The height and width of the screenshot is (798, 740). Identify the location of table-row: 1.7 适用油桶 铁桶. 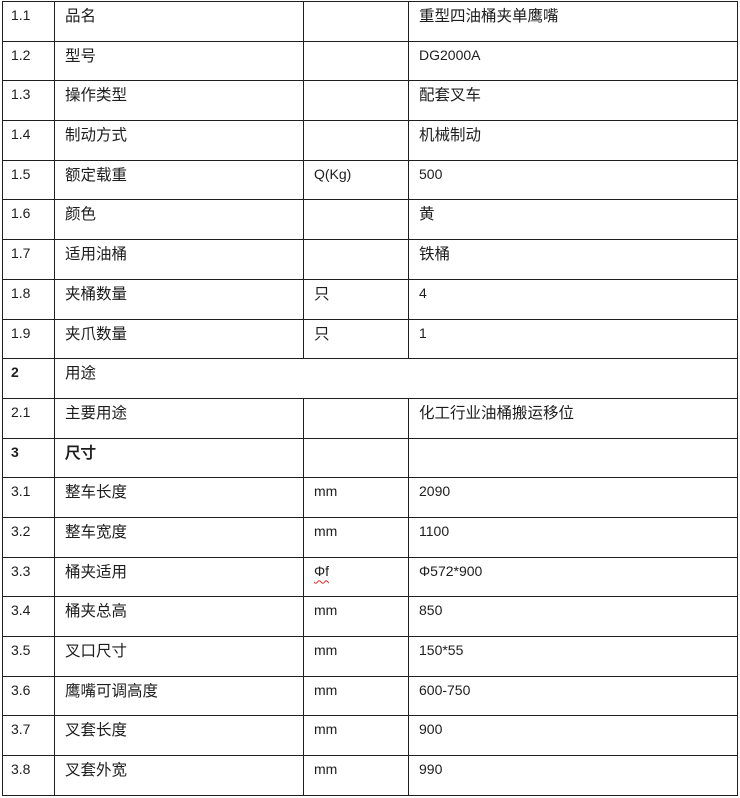
(370, 259).